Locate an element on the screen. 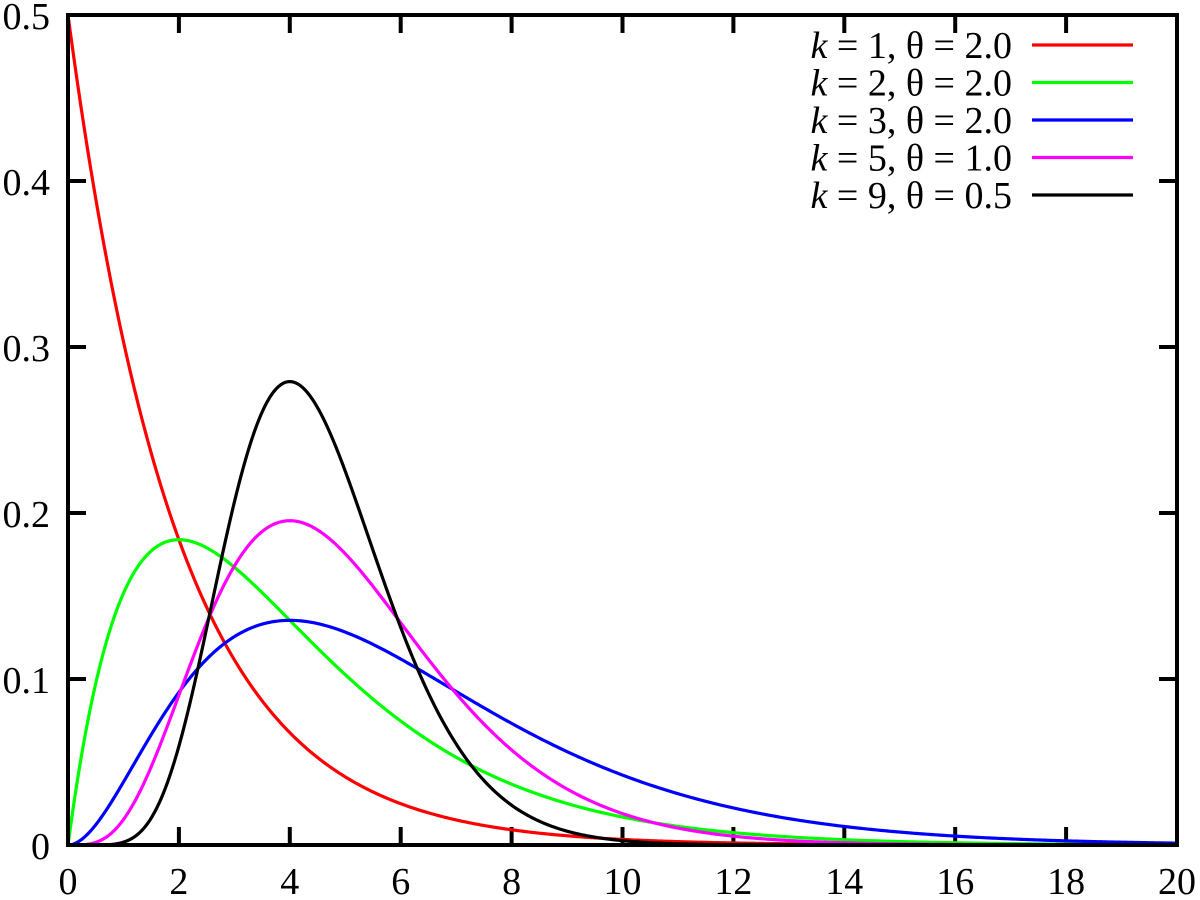 This screenshot has height=900, width=1200. legend-item: k = 2, θ = 2.0 is located at coordinates (972, 84).